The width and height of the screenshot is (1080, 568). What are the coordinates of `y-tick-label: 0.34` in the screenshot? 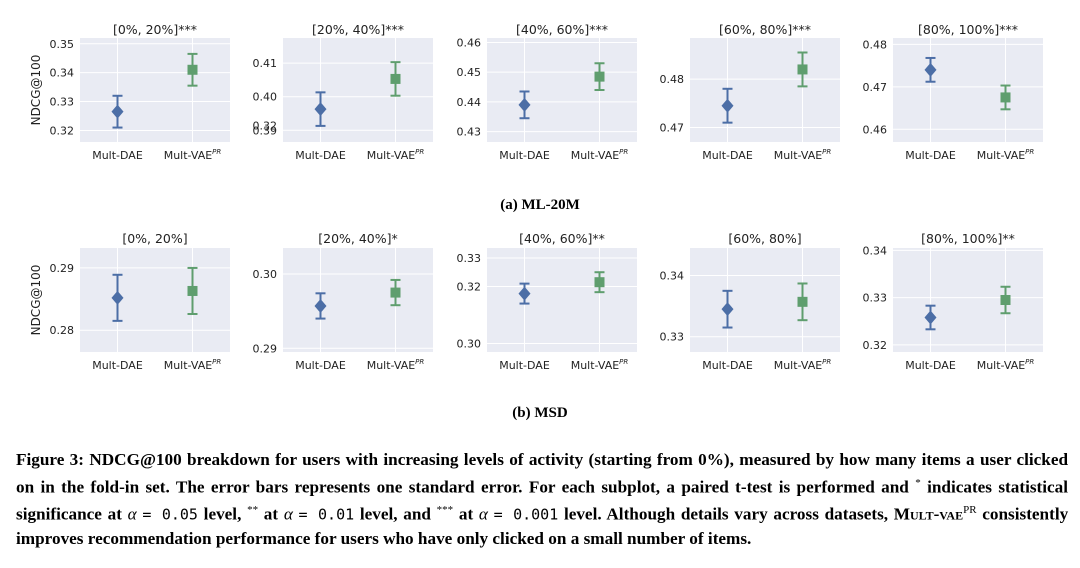 It's located at (875, 250).